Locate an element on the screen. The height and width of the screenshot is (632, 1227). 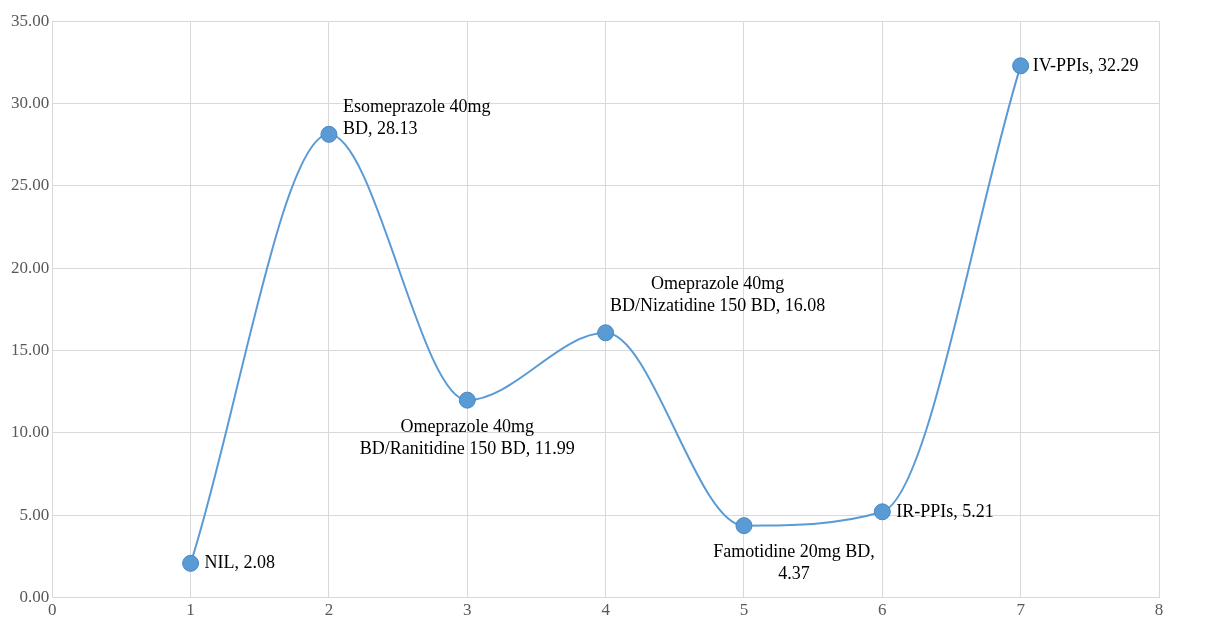
data-label: NIL, 2.08 is located at coordinates (240, 562).